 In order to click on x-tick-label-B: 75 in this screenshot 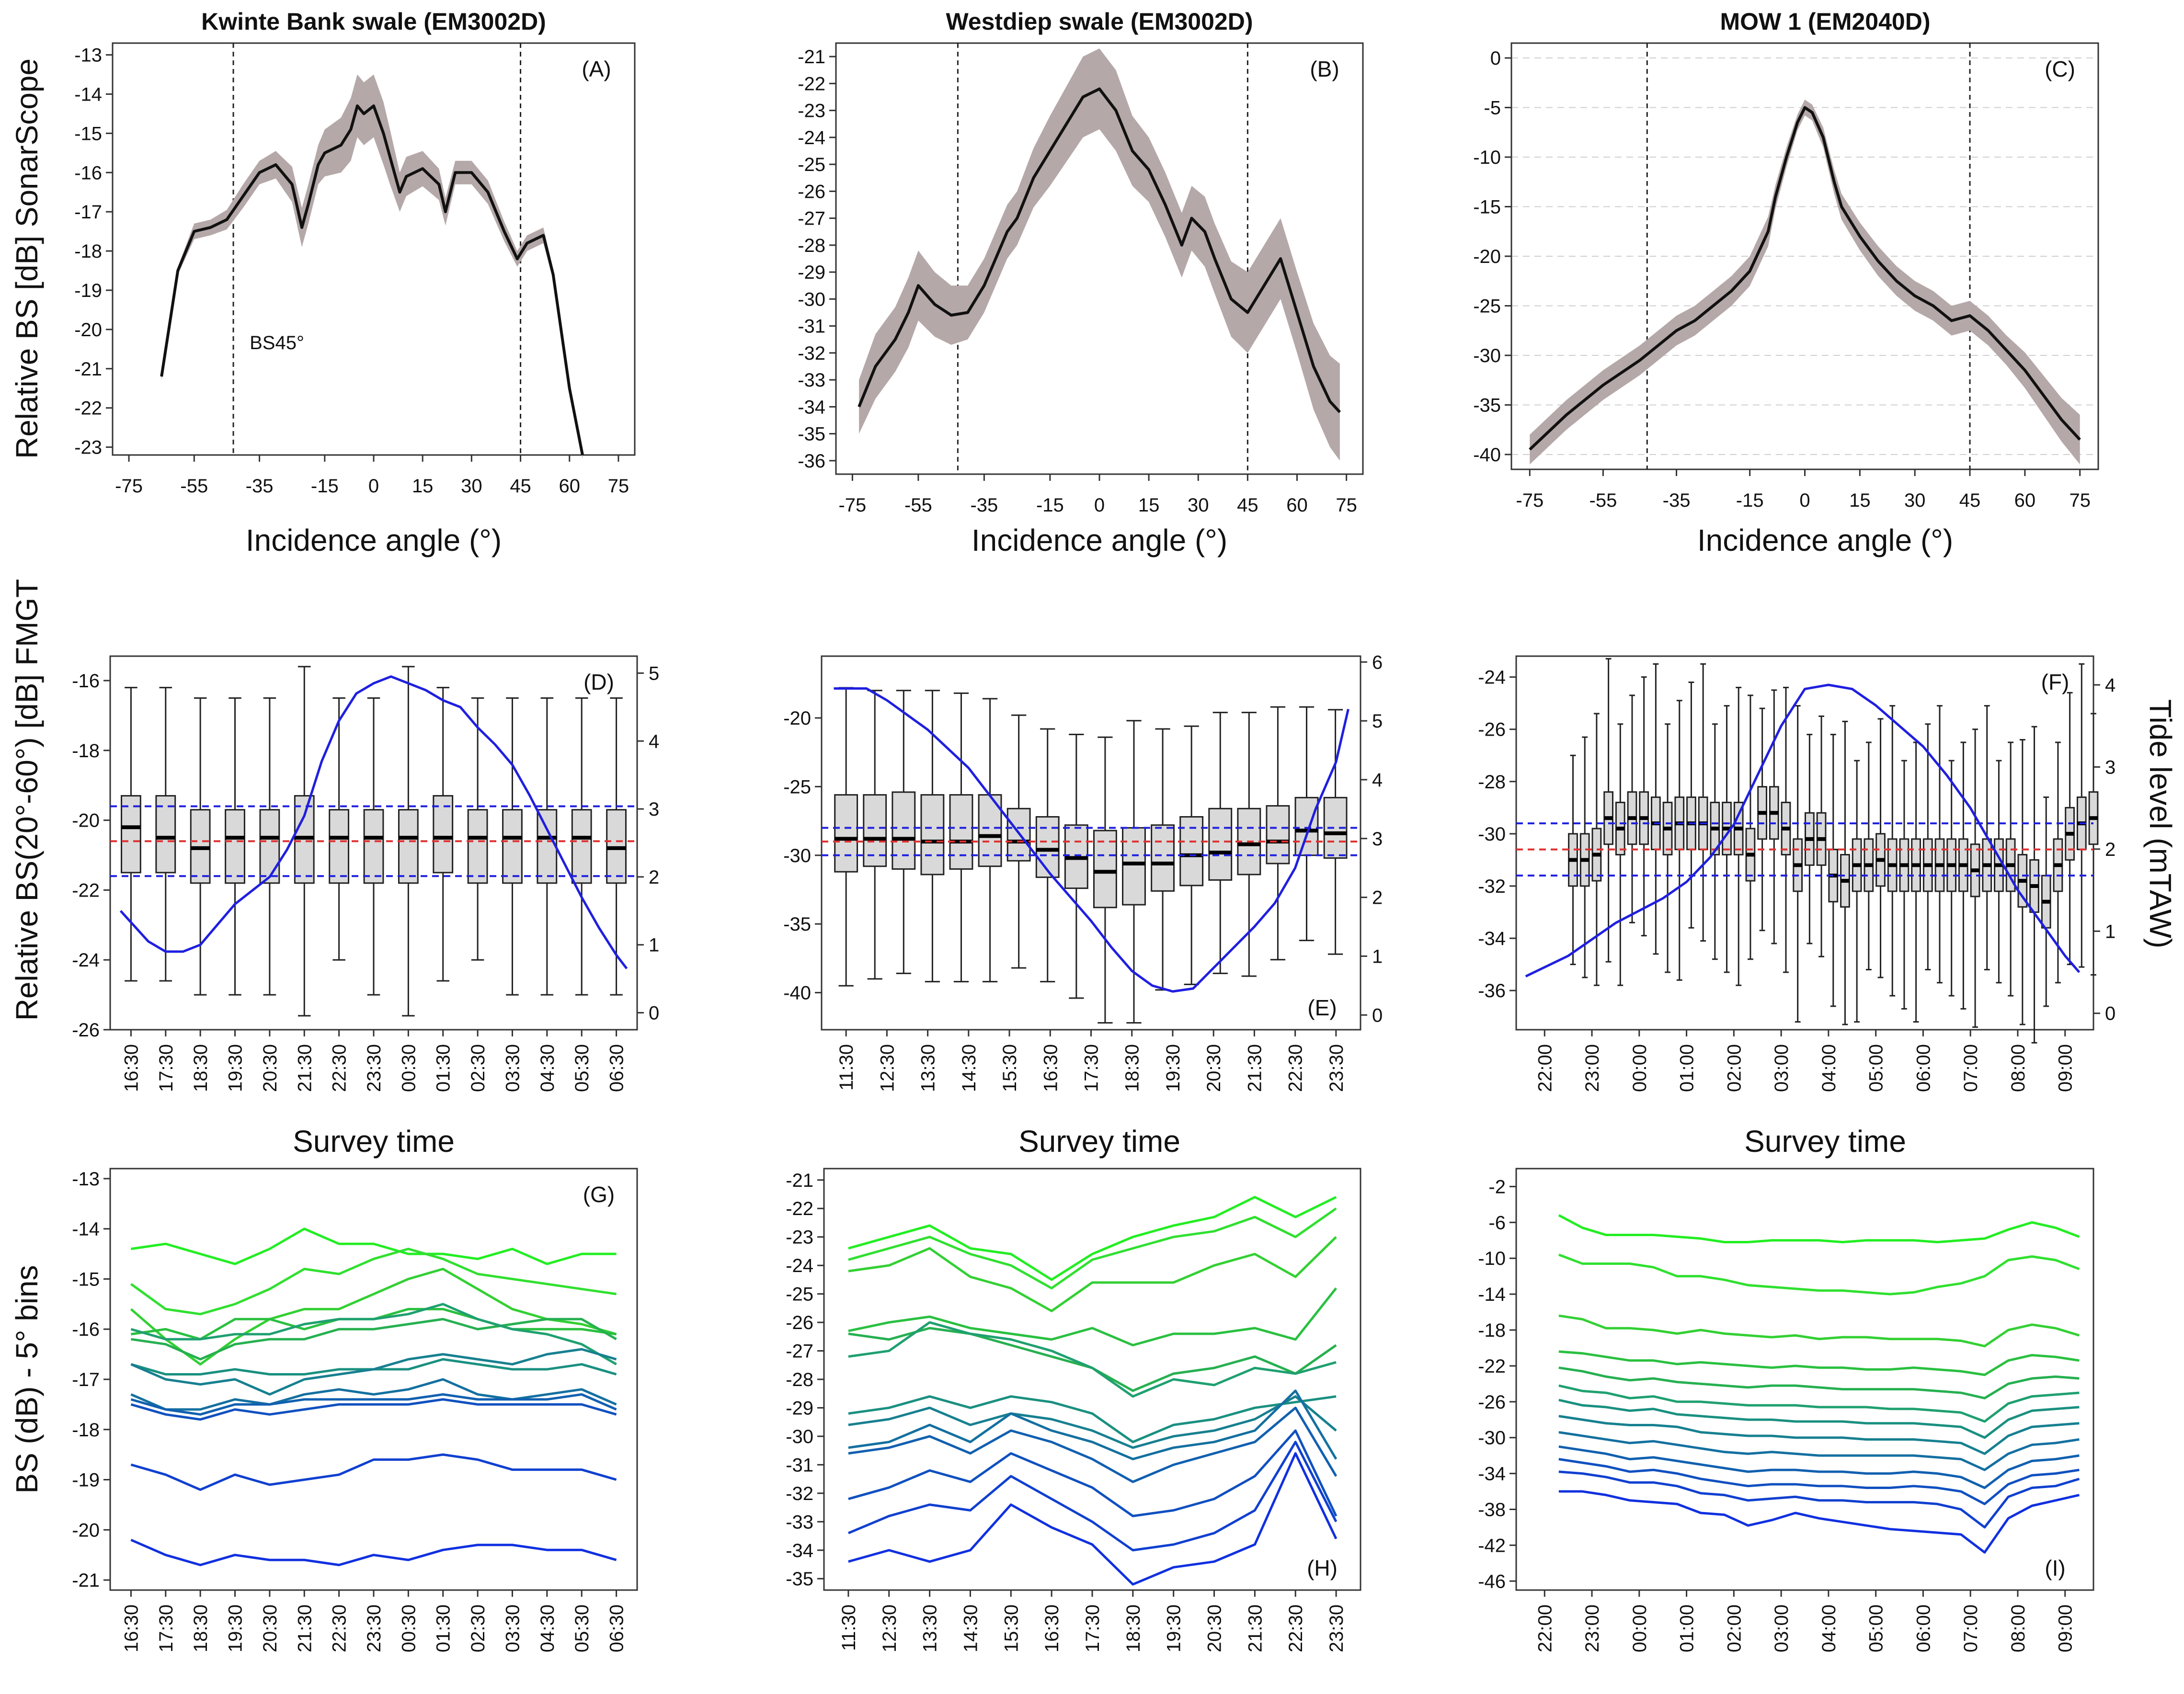, I will do `click(1347, 505)`.